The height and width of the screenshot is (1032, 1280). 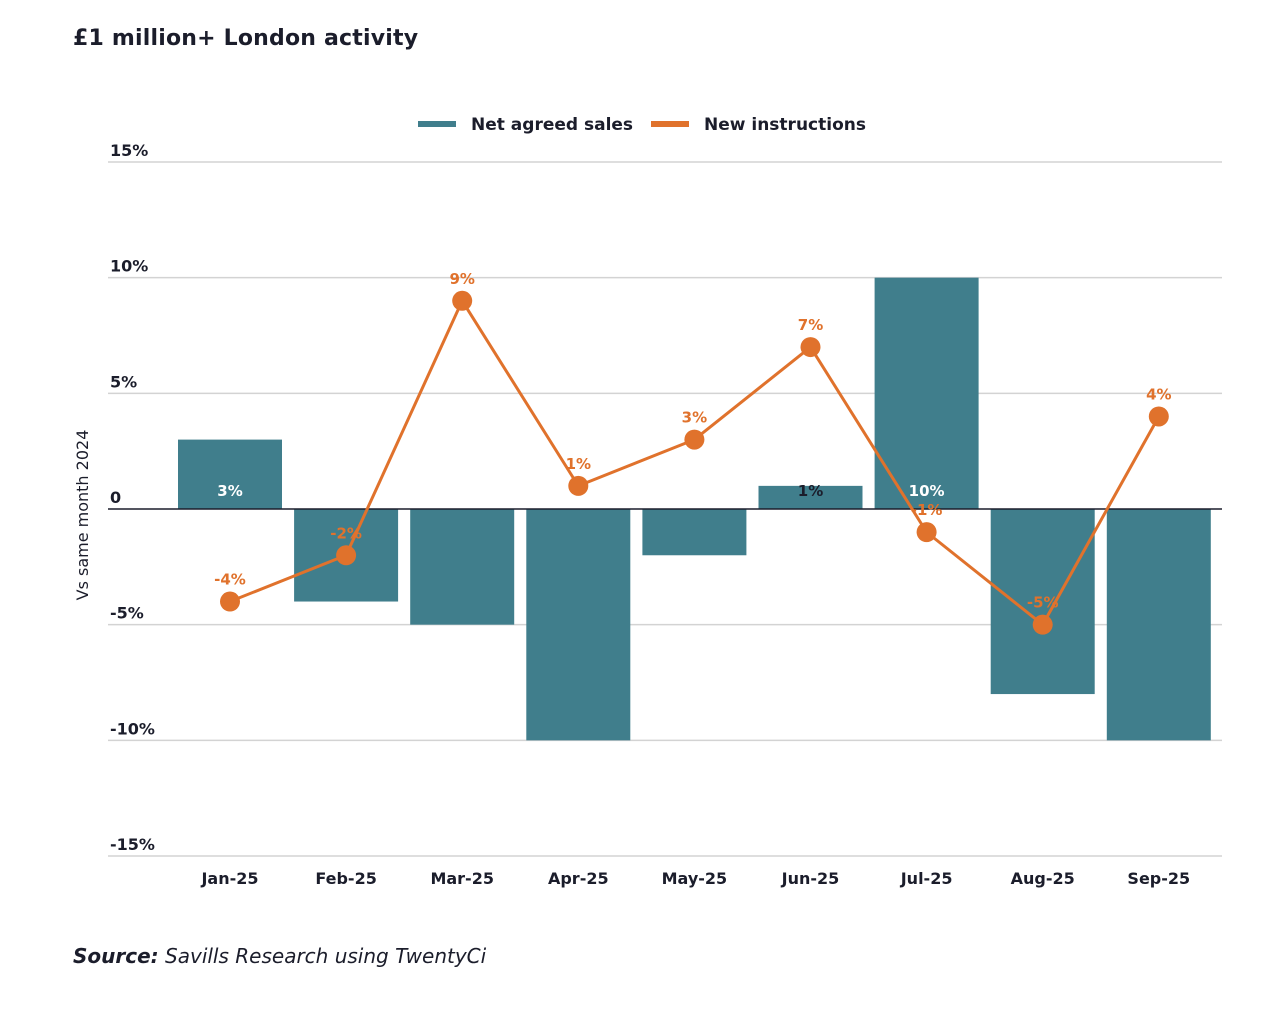 I want to click on y-tick-label: -10%, so click(x=132, y=728).